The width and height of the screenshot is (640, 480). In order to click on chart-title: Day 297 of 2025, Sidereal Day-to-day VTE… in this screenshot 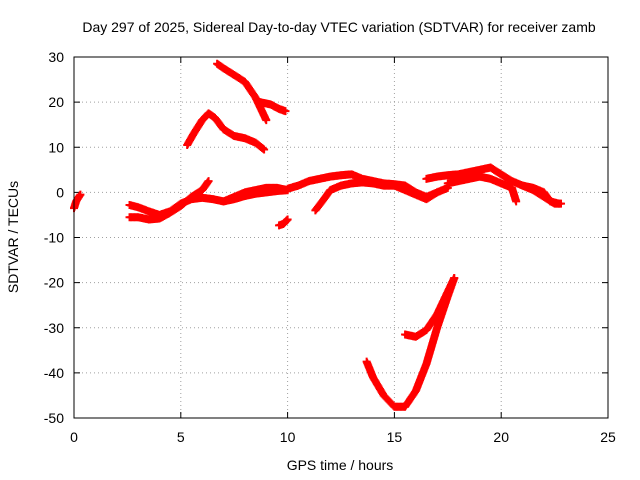, I will do `click(338, 27)`.